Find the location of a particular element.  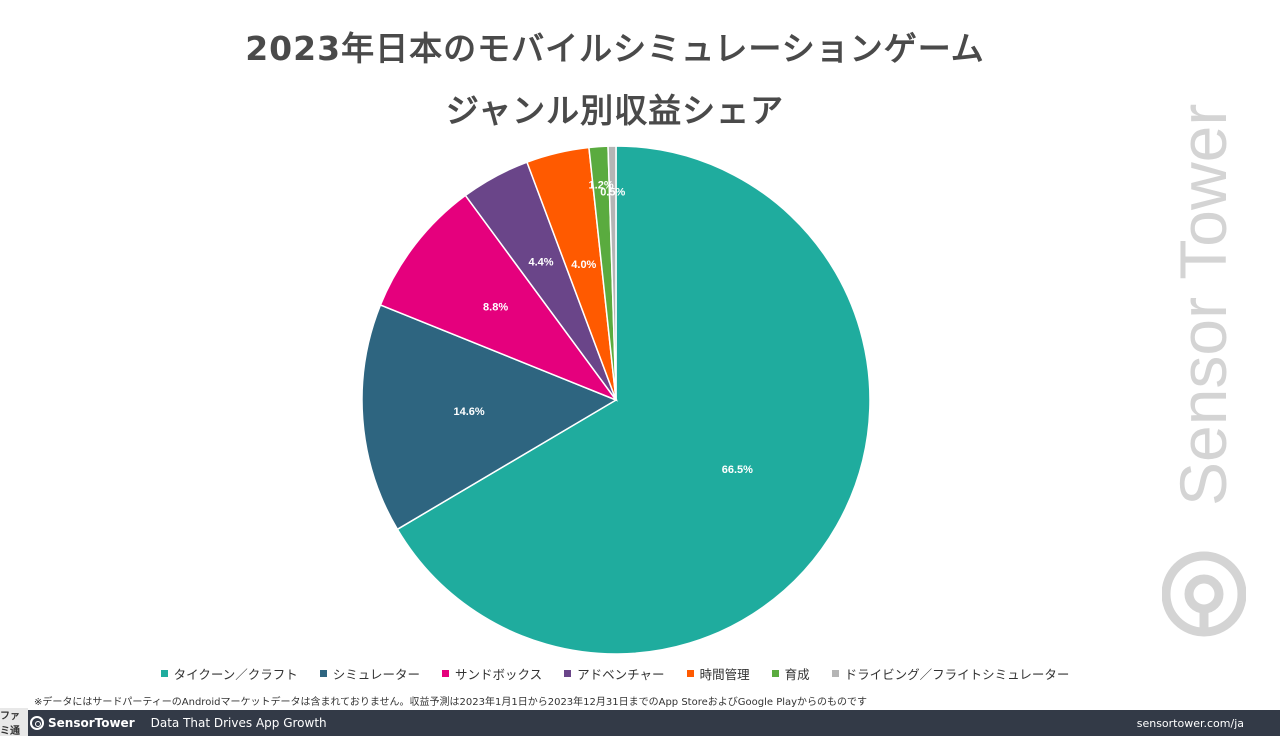

legend-item-5: 時間管理 is located at coordinates (718, 673).